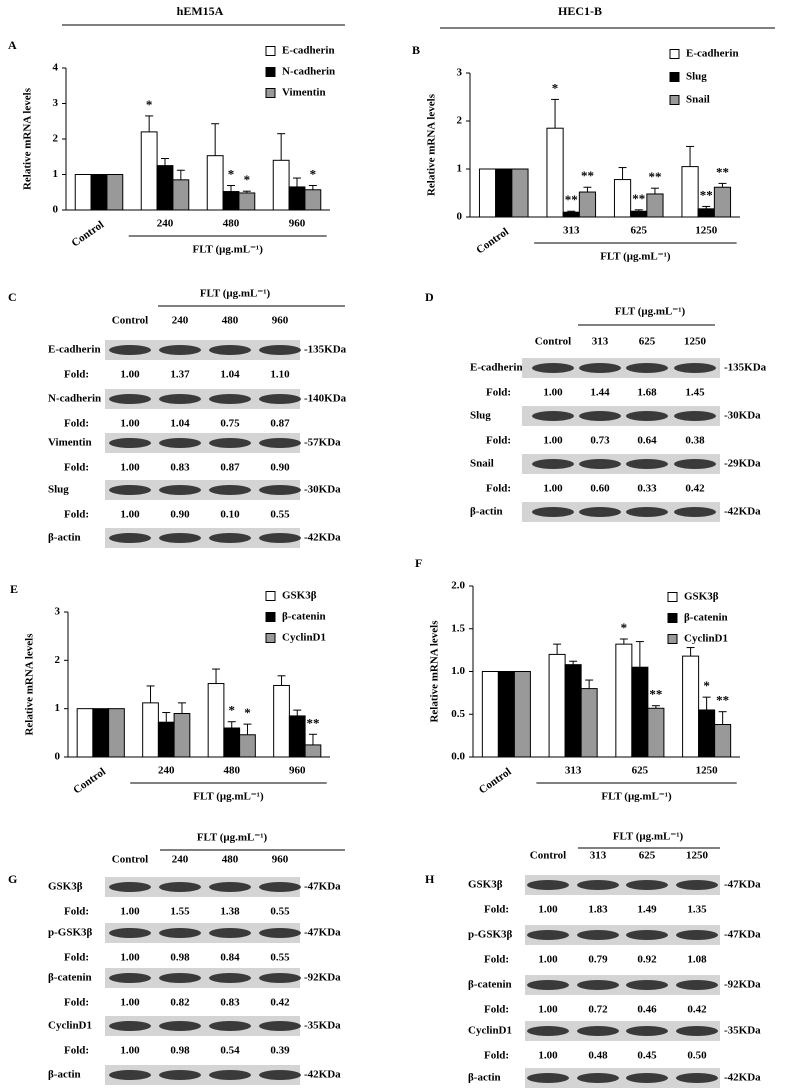 This screenshot has width=785, height=1092. What do you see at coordinates (648, 837) in the screenshot?
I see `treatment-header: FLT (μg.mL⁻¹)` at bounding box center [648, 837].